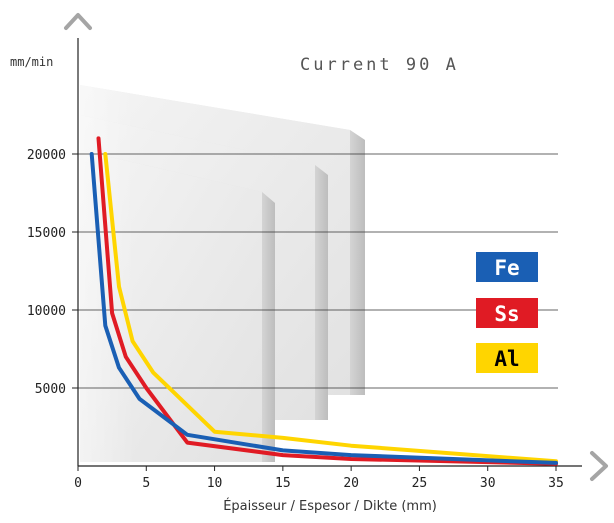  Describe the element at coordinates (46, 233) in the screenshot. I see `y-tick-label: 15000` at that location.